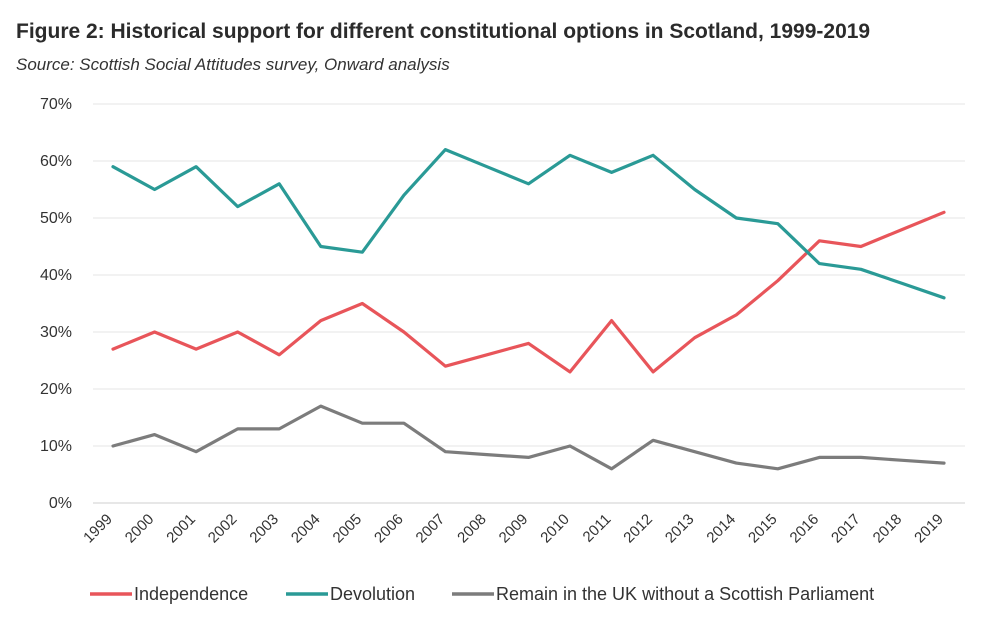 This screenshot has width=990, height=629. What do you see at coordinates (306, 529) in the screenshot?
I see `x-tick-label: 2004` at bounding box center [306, 529].